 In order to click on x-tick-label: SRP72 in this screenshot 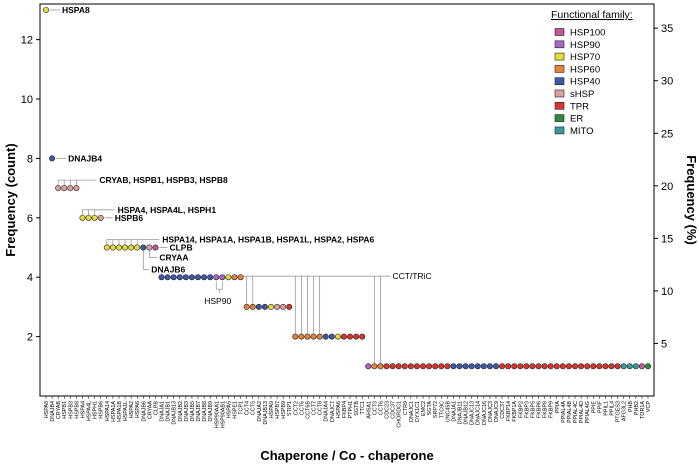, I will do `click(436, 409)`.